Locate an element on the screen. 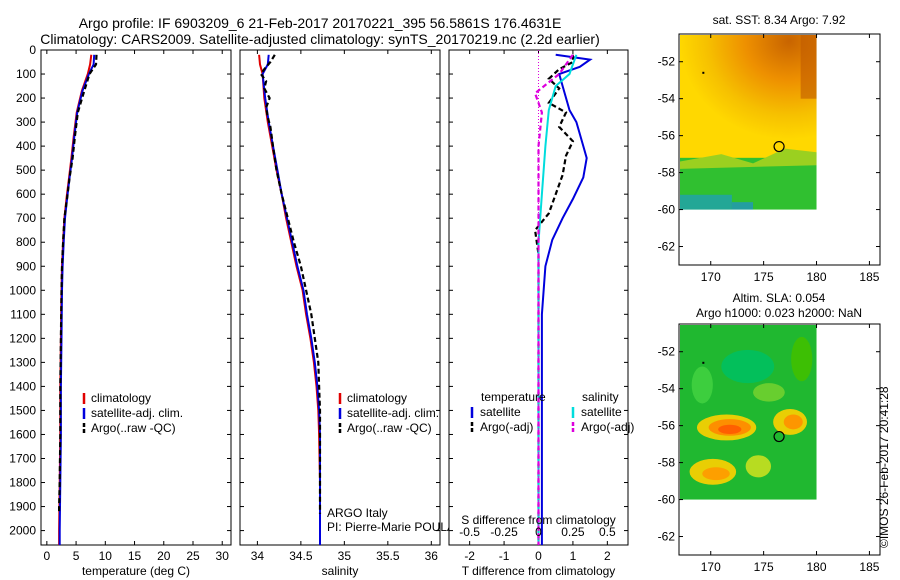 The width and height of the screenshot is (900, 580). legend-heading-temperature: temperature is located at coordinates (513, 397).